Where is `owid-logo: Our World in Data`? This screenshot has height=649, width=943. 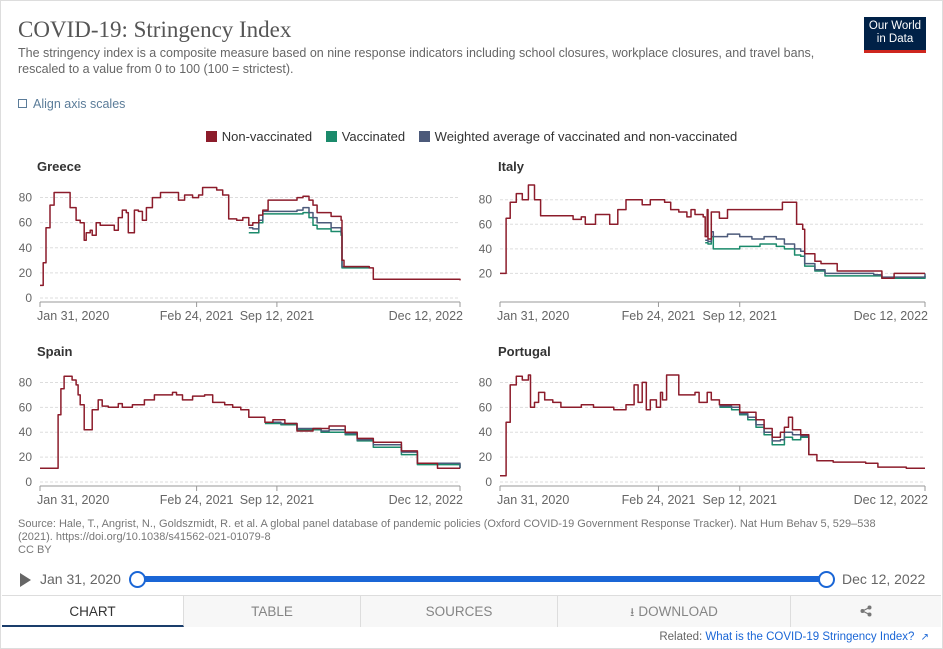 owid-logo: Our World in Data is located at coordinates (895, 35).